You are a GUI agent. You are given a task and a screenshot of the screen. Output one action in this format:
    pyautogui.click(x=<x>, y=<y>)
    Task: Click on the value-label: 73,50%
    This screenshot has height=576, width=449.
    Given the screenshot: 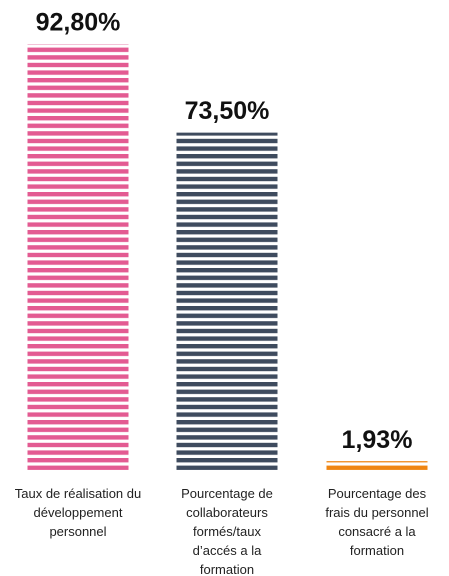 What is the action you would take?
    pyautogui.click(x=227, y=111)
    